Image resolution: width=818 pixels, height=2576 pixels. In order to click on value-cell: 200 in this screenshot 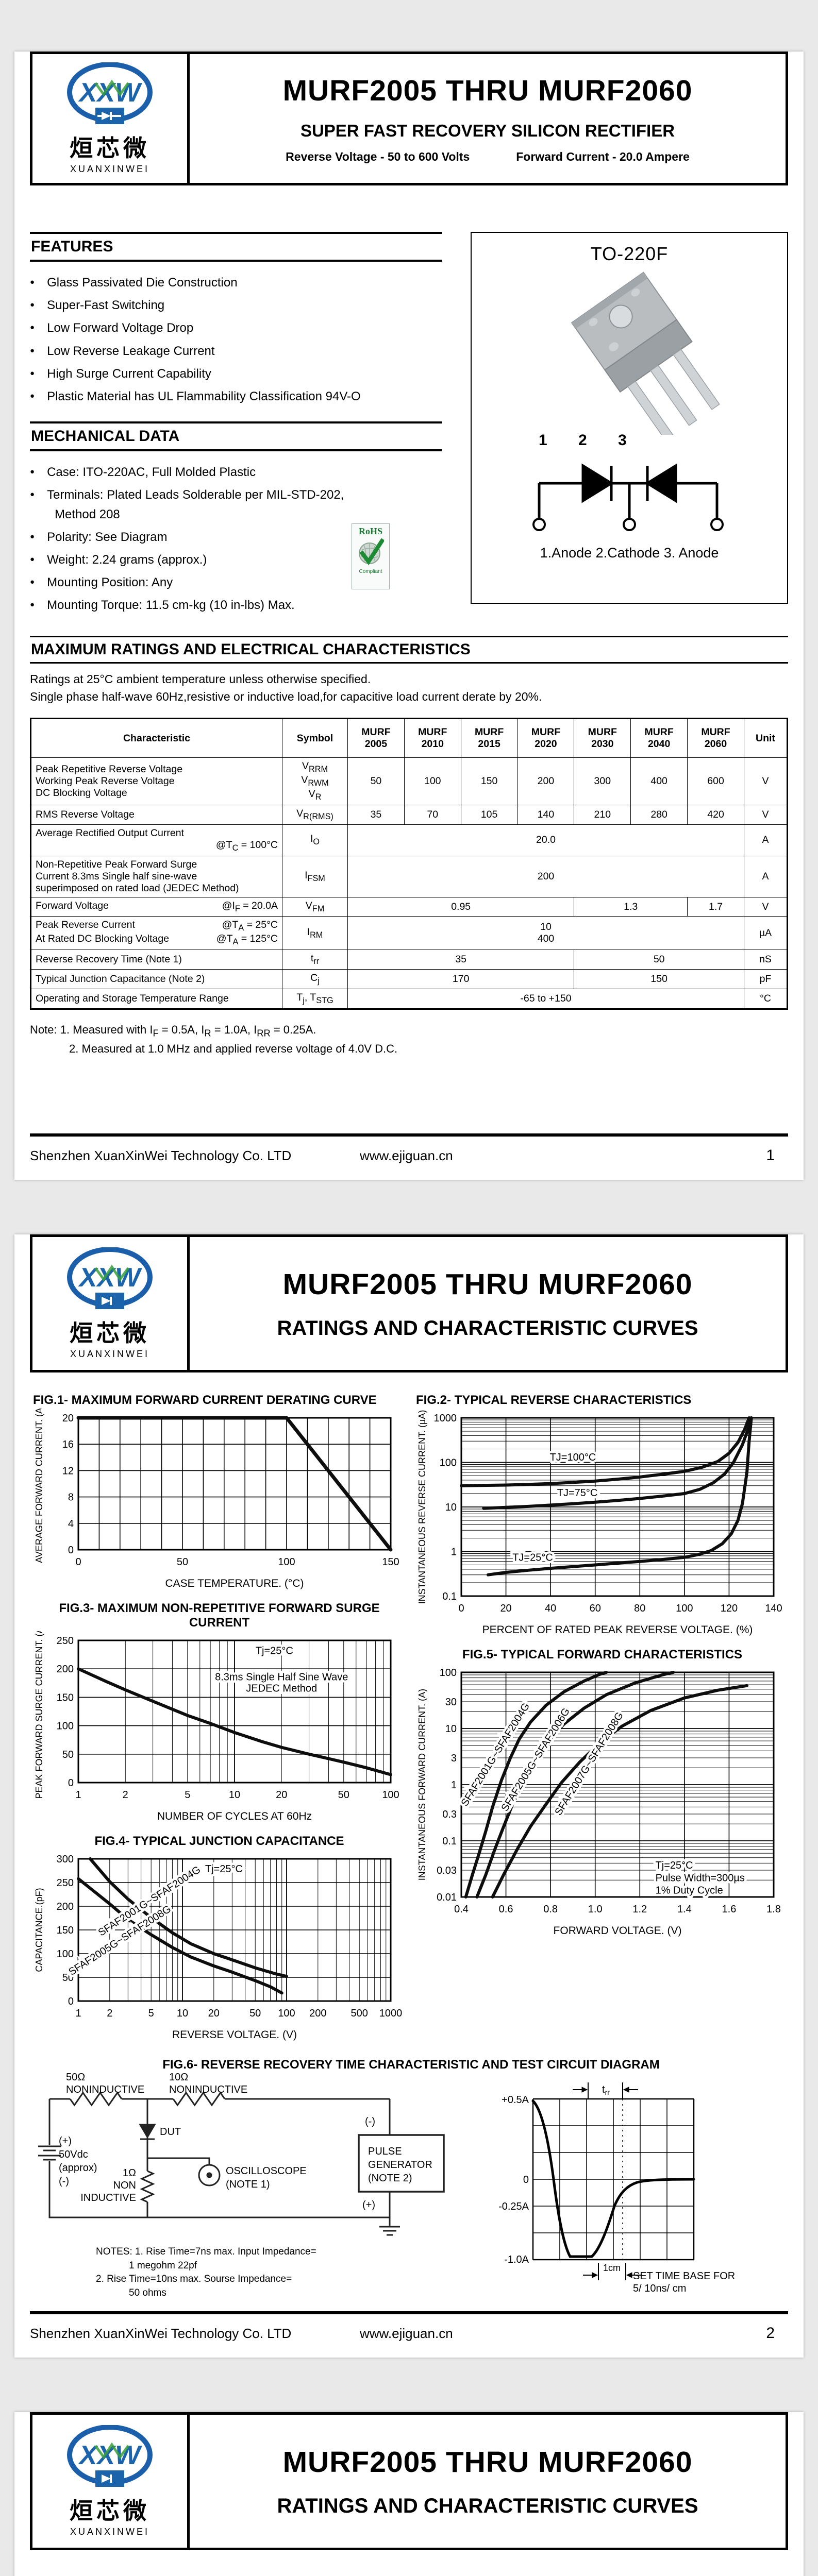, I will do `click(546, 781)`.